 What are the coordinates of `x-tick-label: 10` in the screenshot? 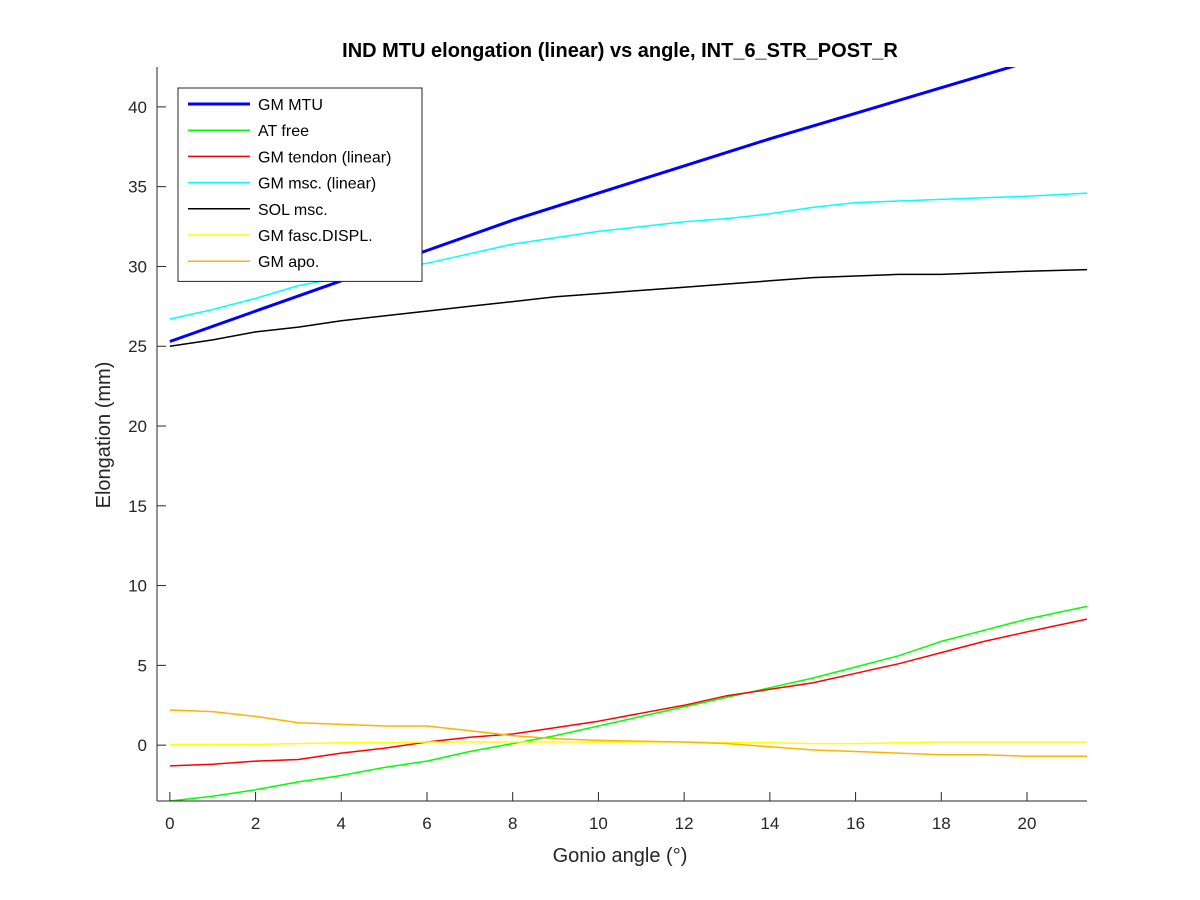 It's located at (598, 823).